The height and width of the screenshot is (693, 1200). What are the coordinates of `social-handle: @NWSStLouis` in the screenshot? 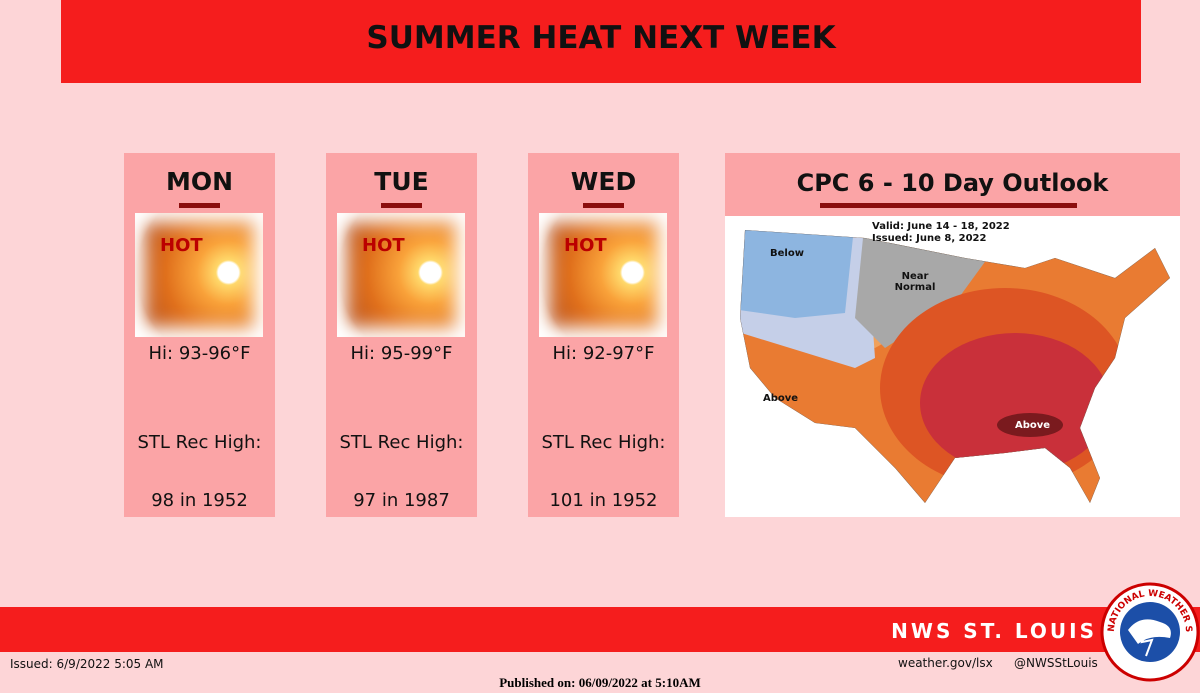 It's located at (1056, 663).